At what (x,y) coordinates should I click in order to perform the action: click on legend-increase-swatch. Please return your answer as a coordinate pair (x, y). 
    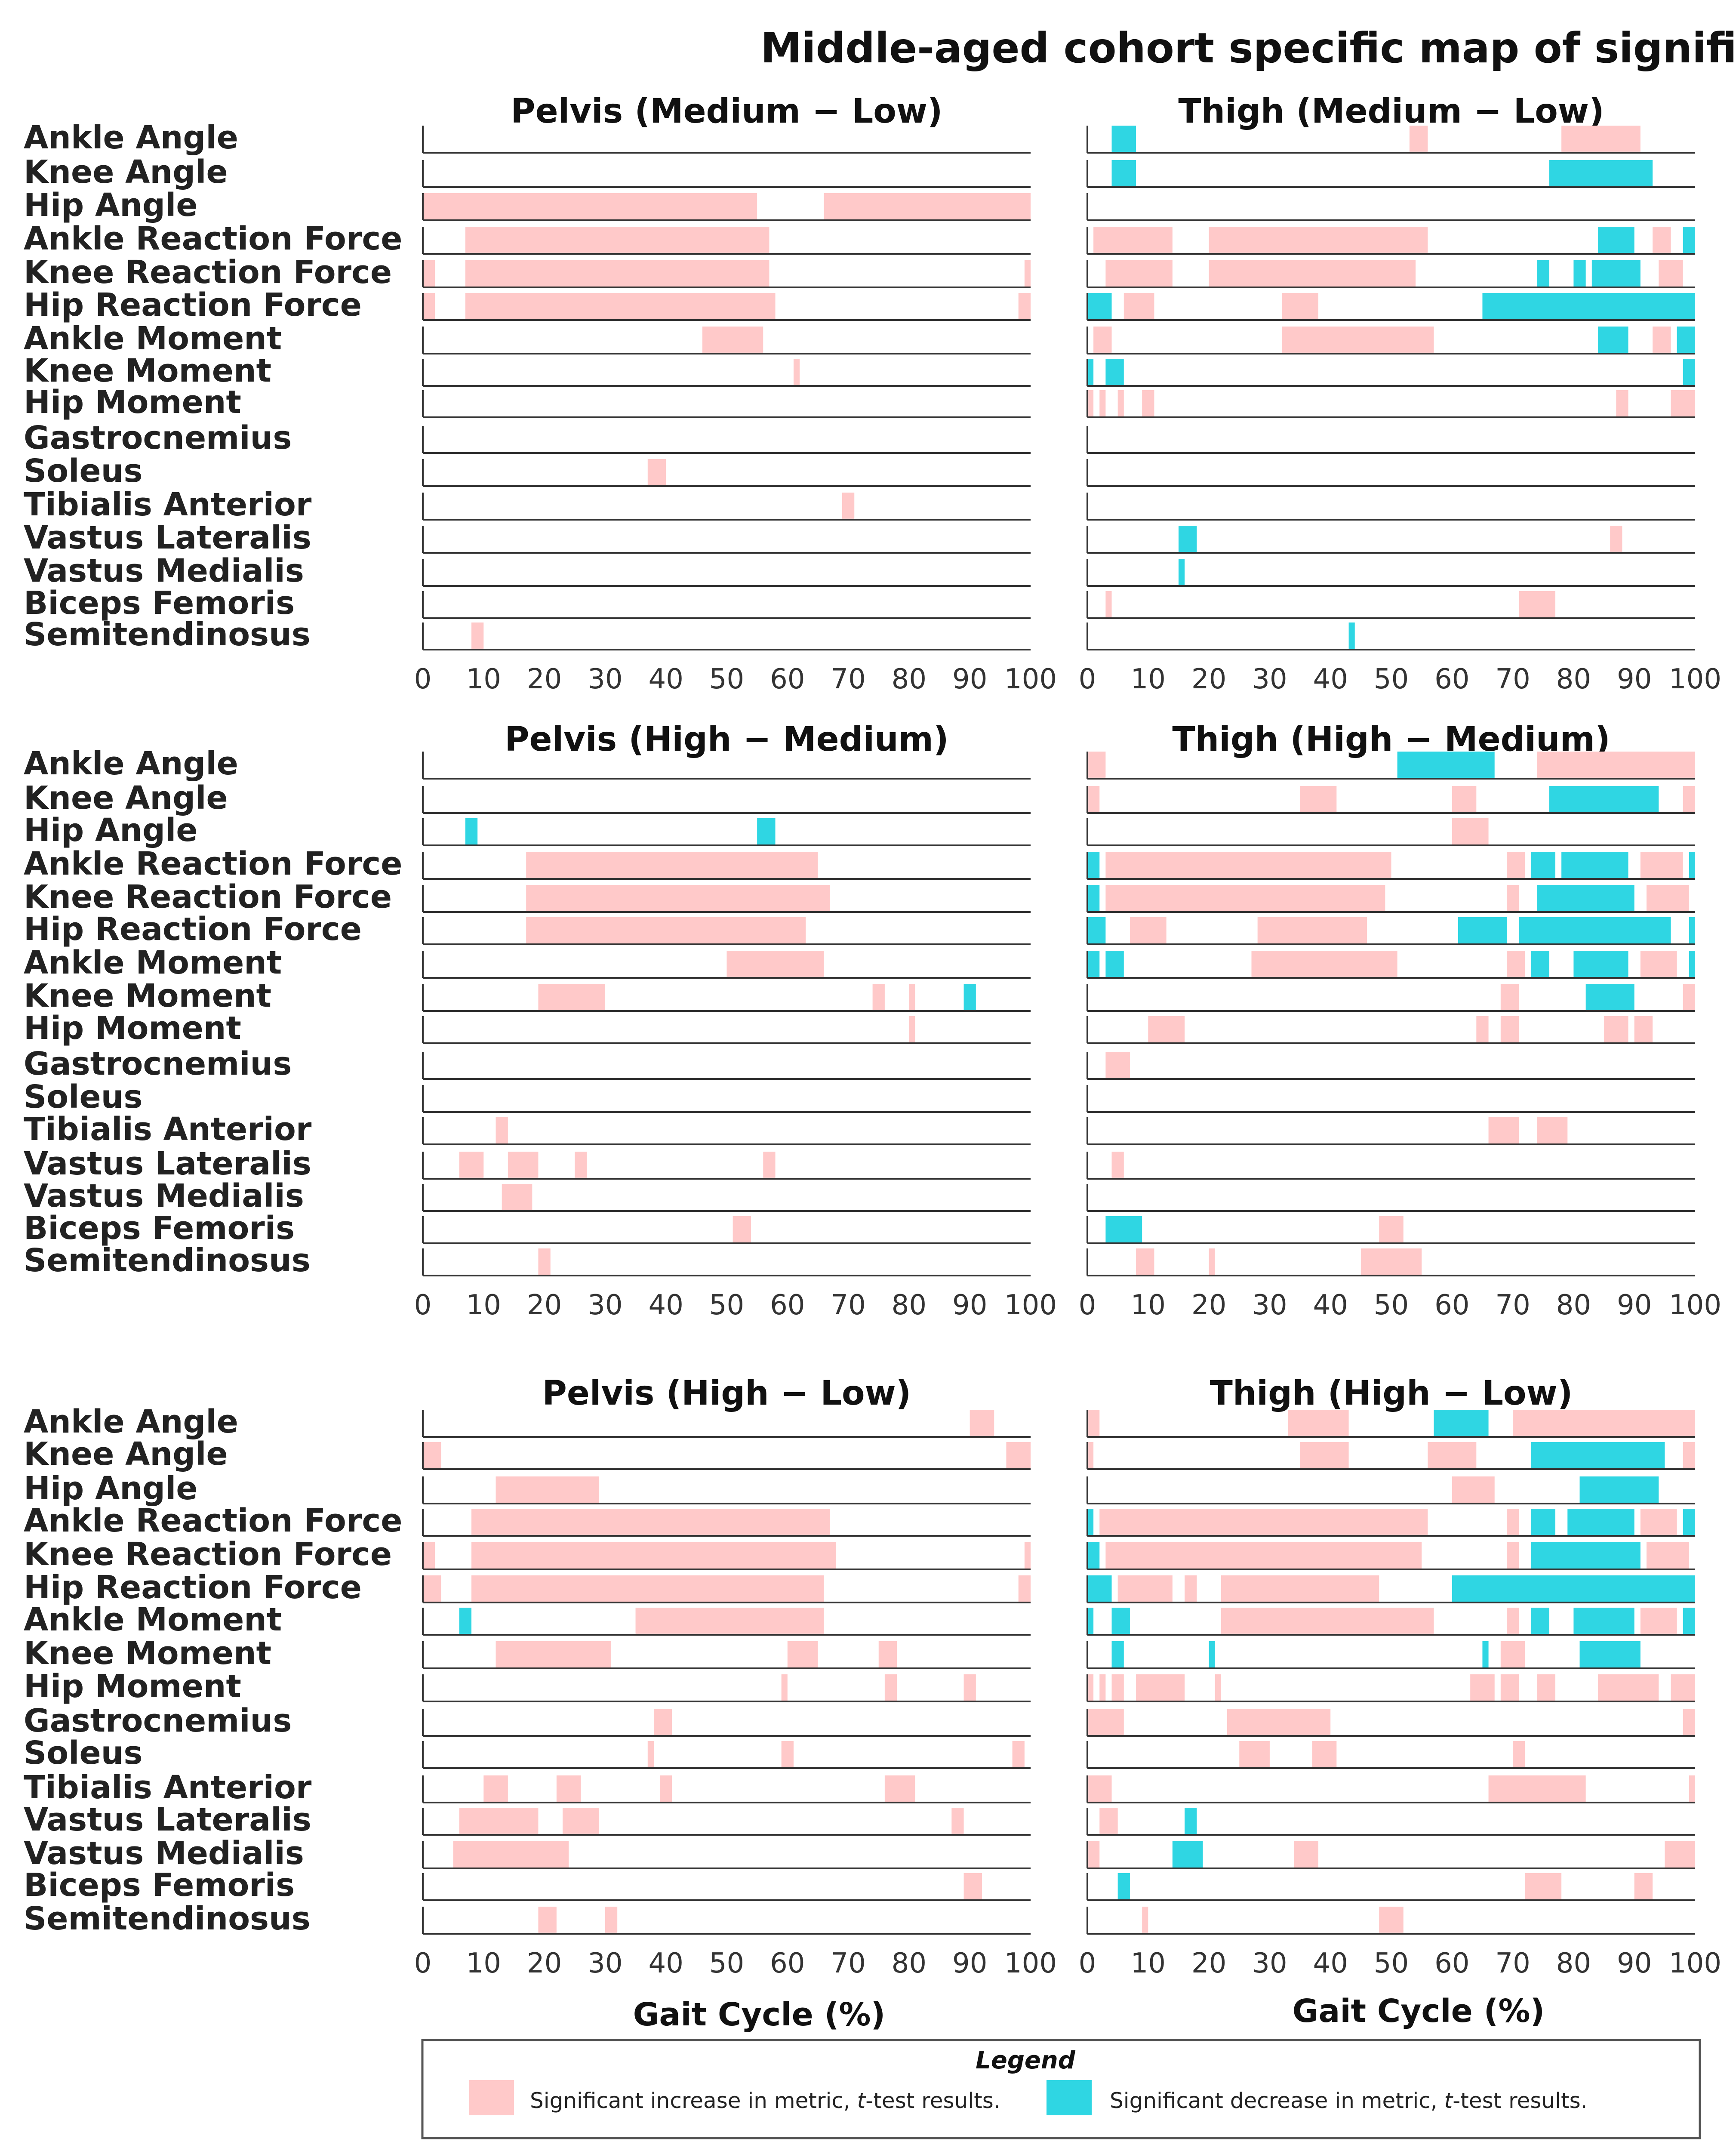
    Looking at the image, I should click on (491, 2097).